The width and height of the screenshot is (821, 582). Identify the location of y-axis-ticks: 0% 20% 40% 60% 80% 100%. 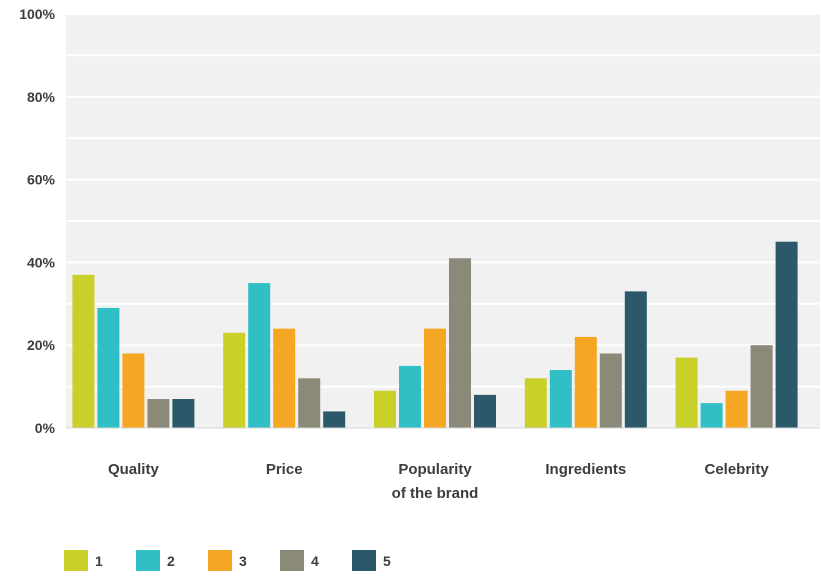
(37, 221).